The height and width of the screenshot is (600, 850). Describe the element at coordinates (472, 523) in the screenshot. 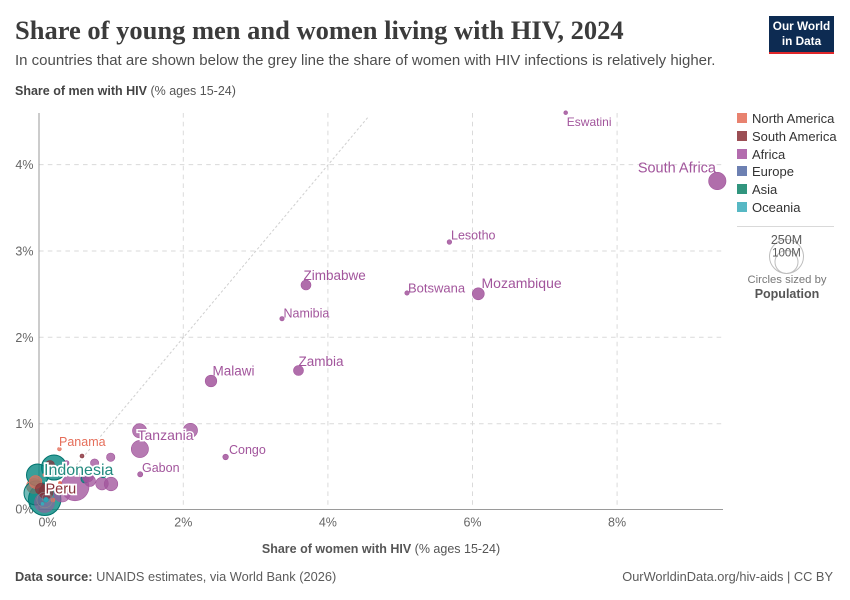

I see `svg-text: 6%` at that location.